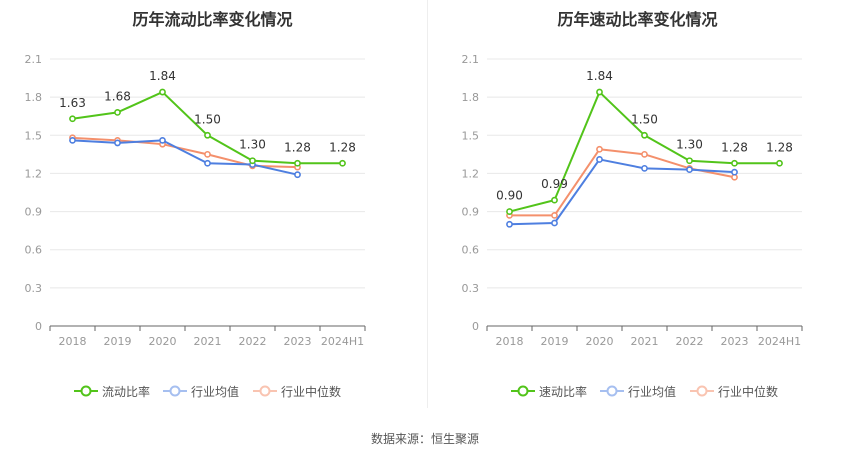  Describe the element at coordinates (212, 19) in the screenshot. I see `chart-title: 历年流动比率变化情况` at that location.